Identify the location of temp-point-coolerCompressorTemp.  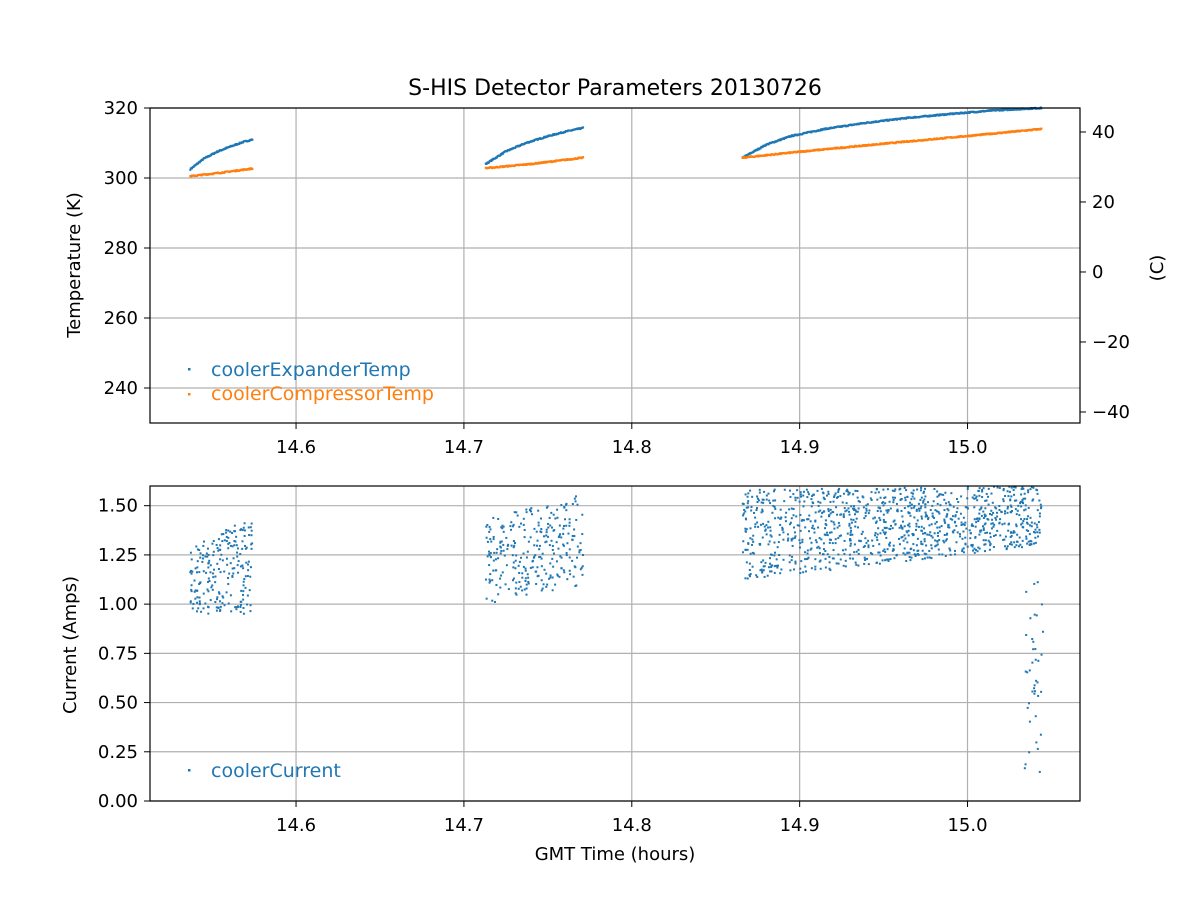
(841, 148).